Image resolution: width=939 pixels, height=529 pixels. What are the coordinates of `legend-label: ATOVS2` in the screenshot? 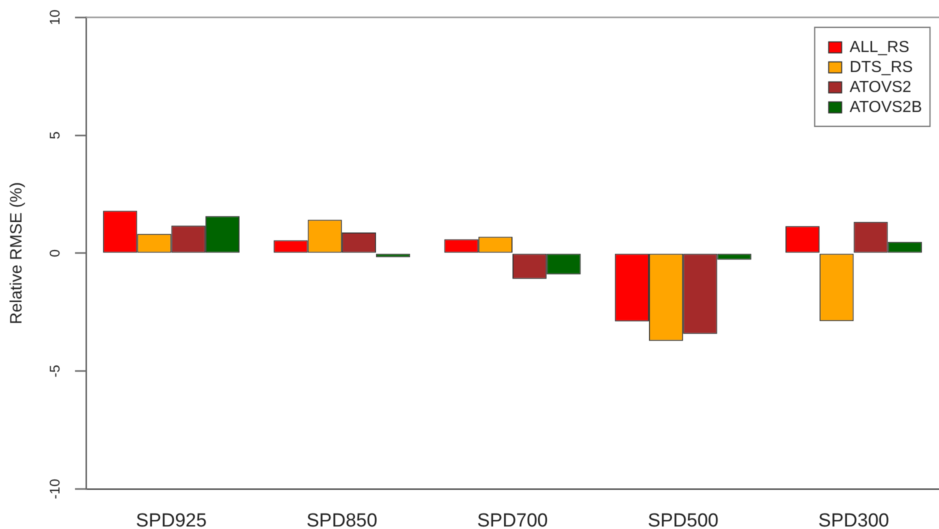 It's located at (881, 87).